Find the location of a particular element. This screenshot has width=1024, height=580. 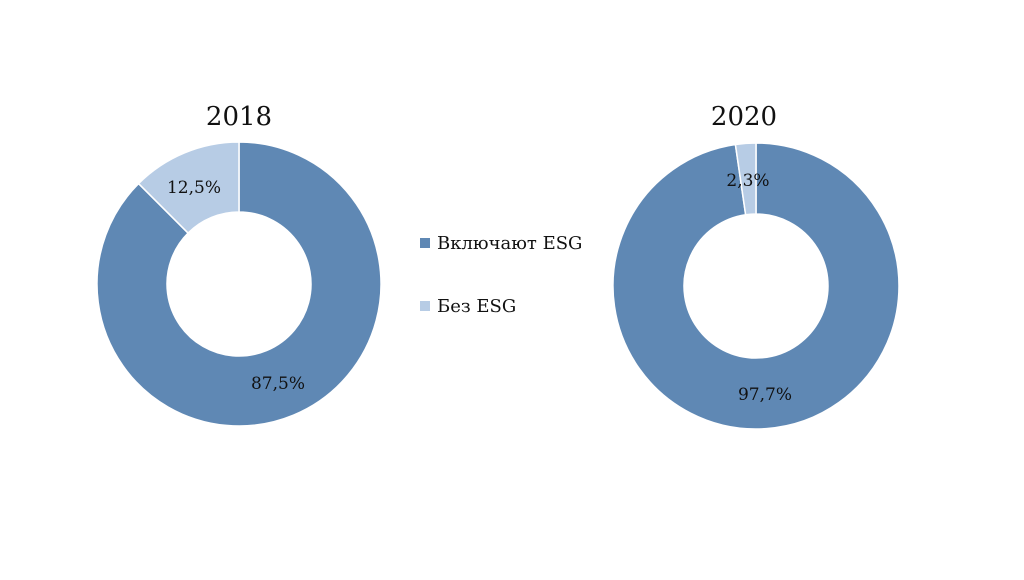

slices-2018 is located at coordinates (239, 284).